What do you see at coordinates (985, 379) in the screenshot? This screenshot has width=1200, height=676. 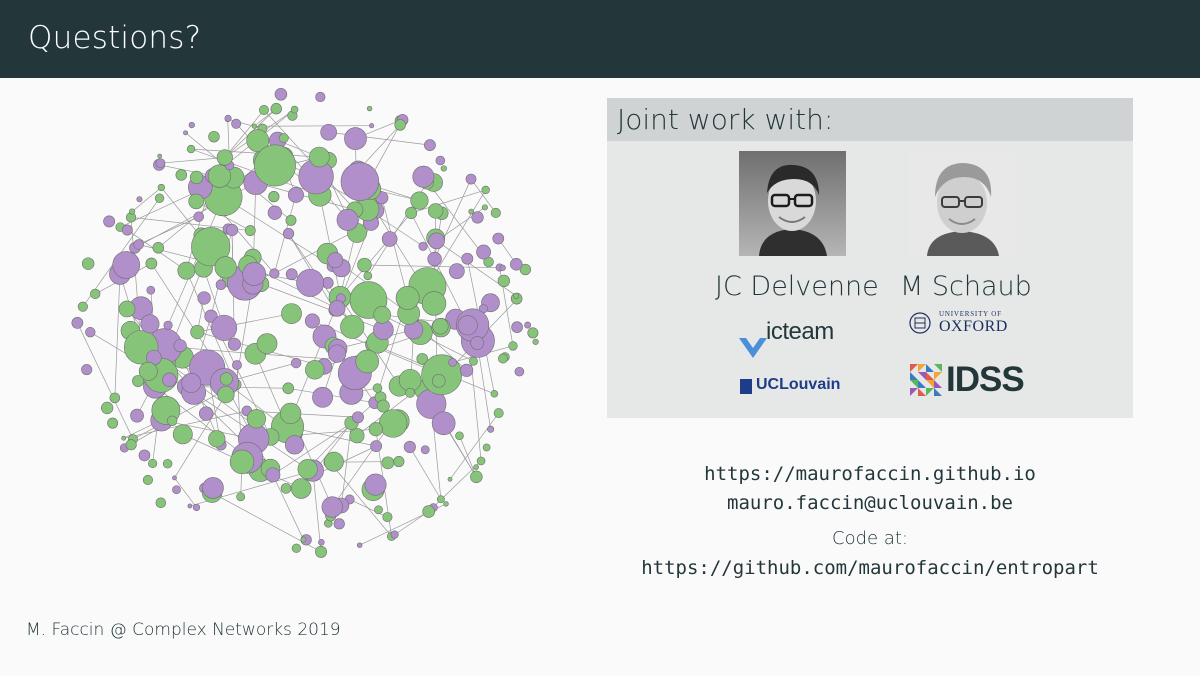 I see `idss-text: IDSS` at bounding box center [985, 379].